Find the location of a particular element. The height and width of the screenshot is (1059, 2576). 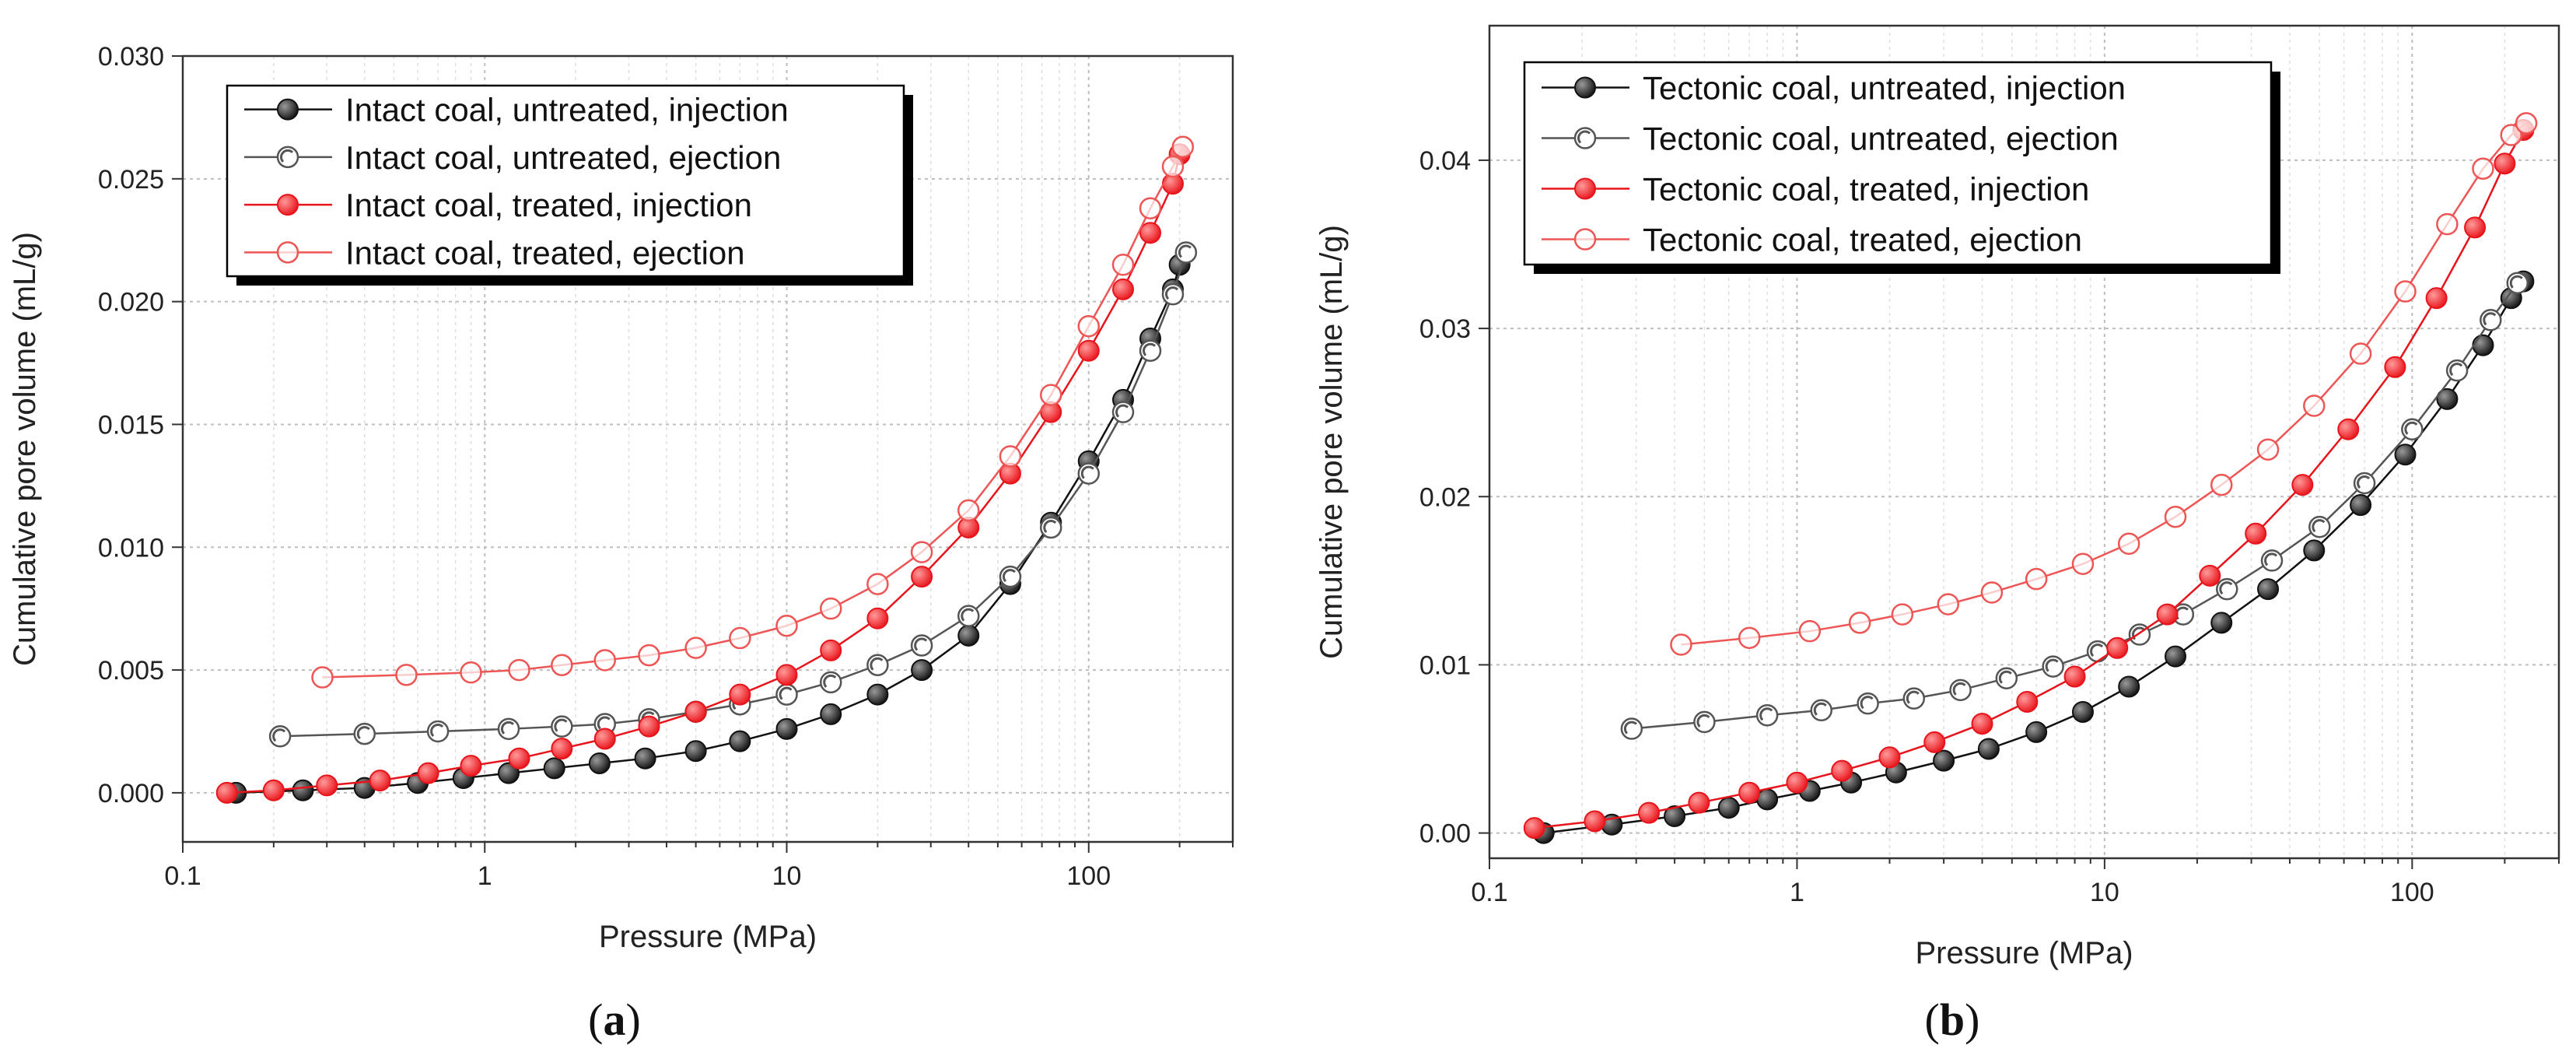

y-tick-label: 0.01 is located at coordinates (1445, 665).